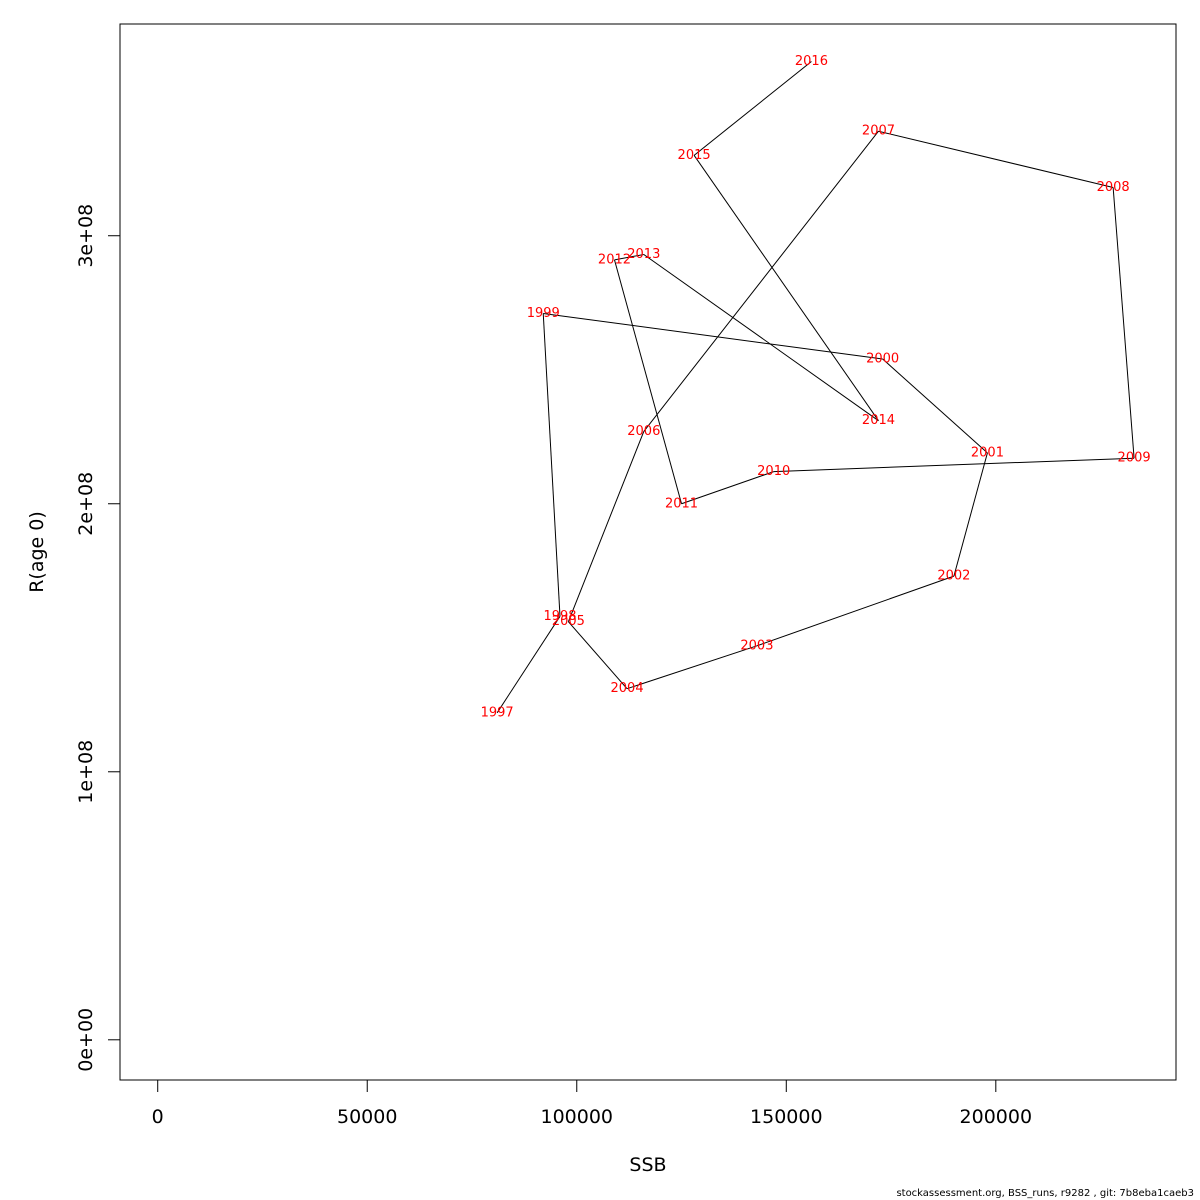 The image size is (1200, 1200). What do you see at coordinates (497, 712) in the screenshot?
I see `point-label-1997: 1997` at bounding box center [497, 712].